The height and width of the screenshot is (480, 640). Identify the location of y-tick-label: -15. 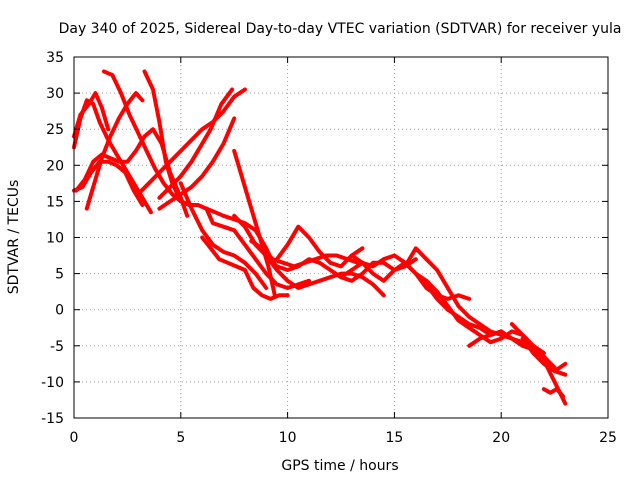
(52, 419).